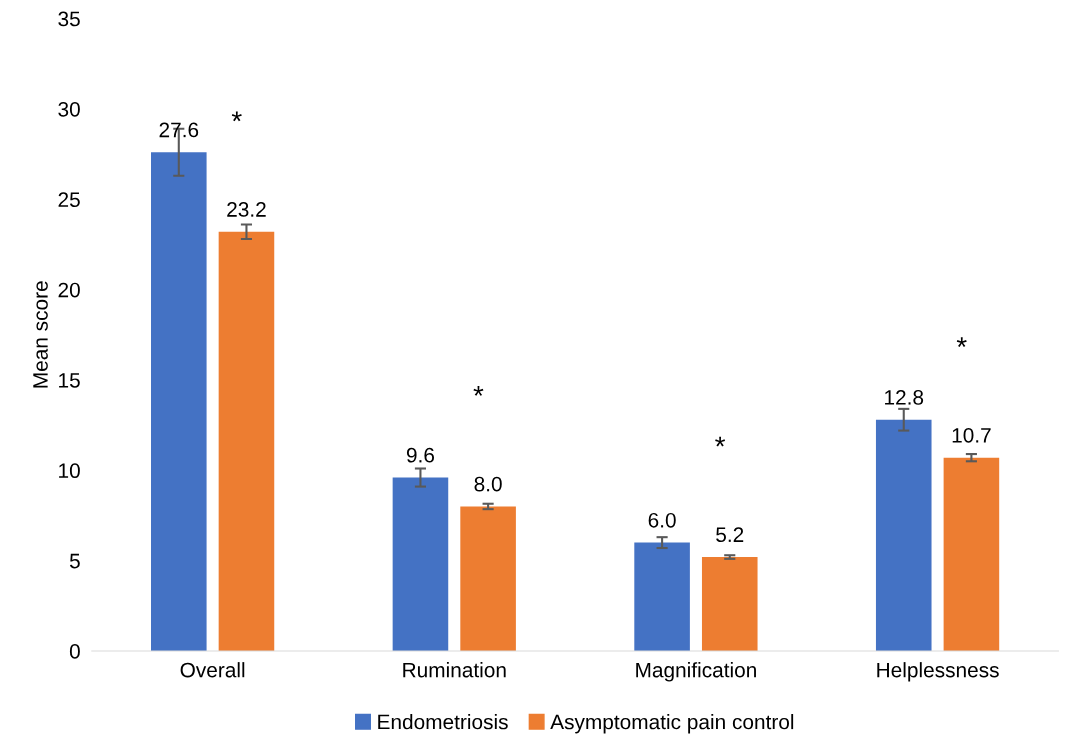 This screenshot has height=744, width=1080. I want to click on x-tick-label: Overall, so click(212, 670).